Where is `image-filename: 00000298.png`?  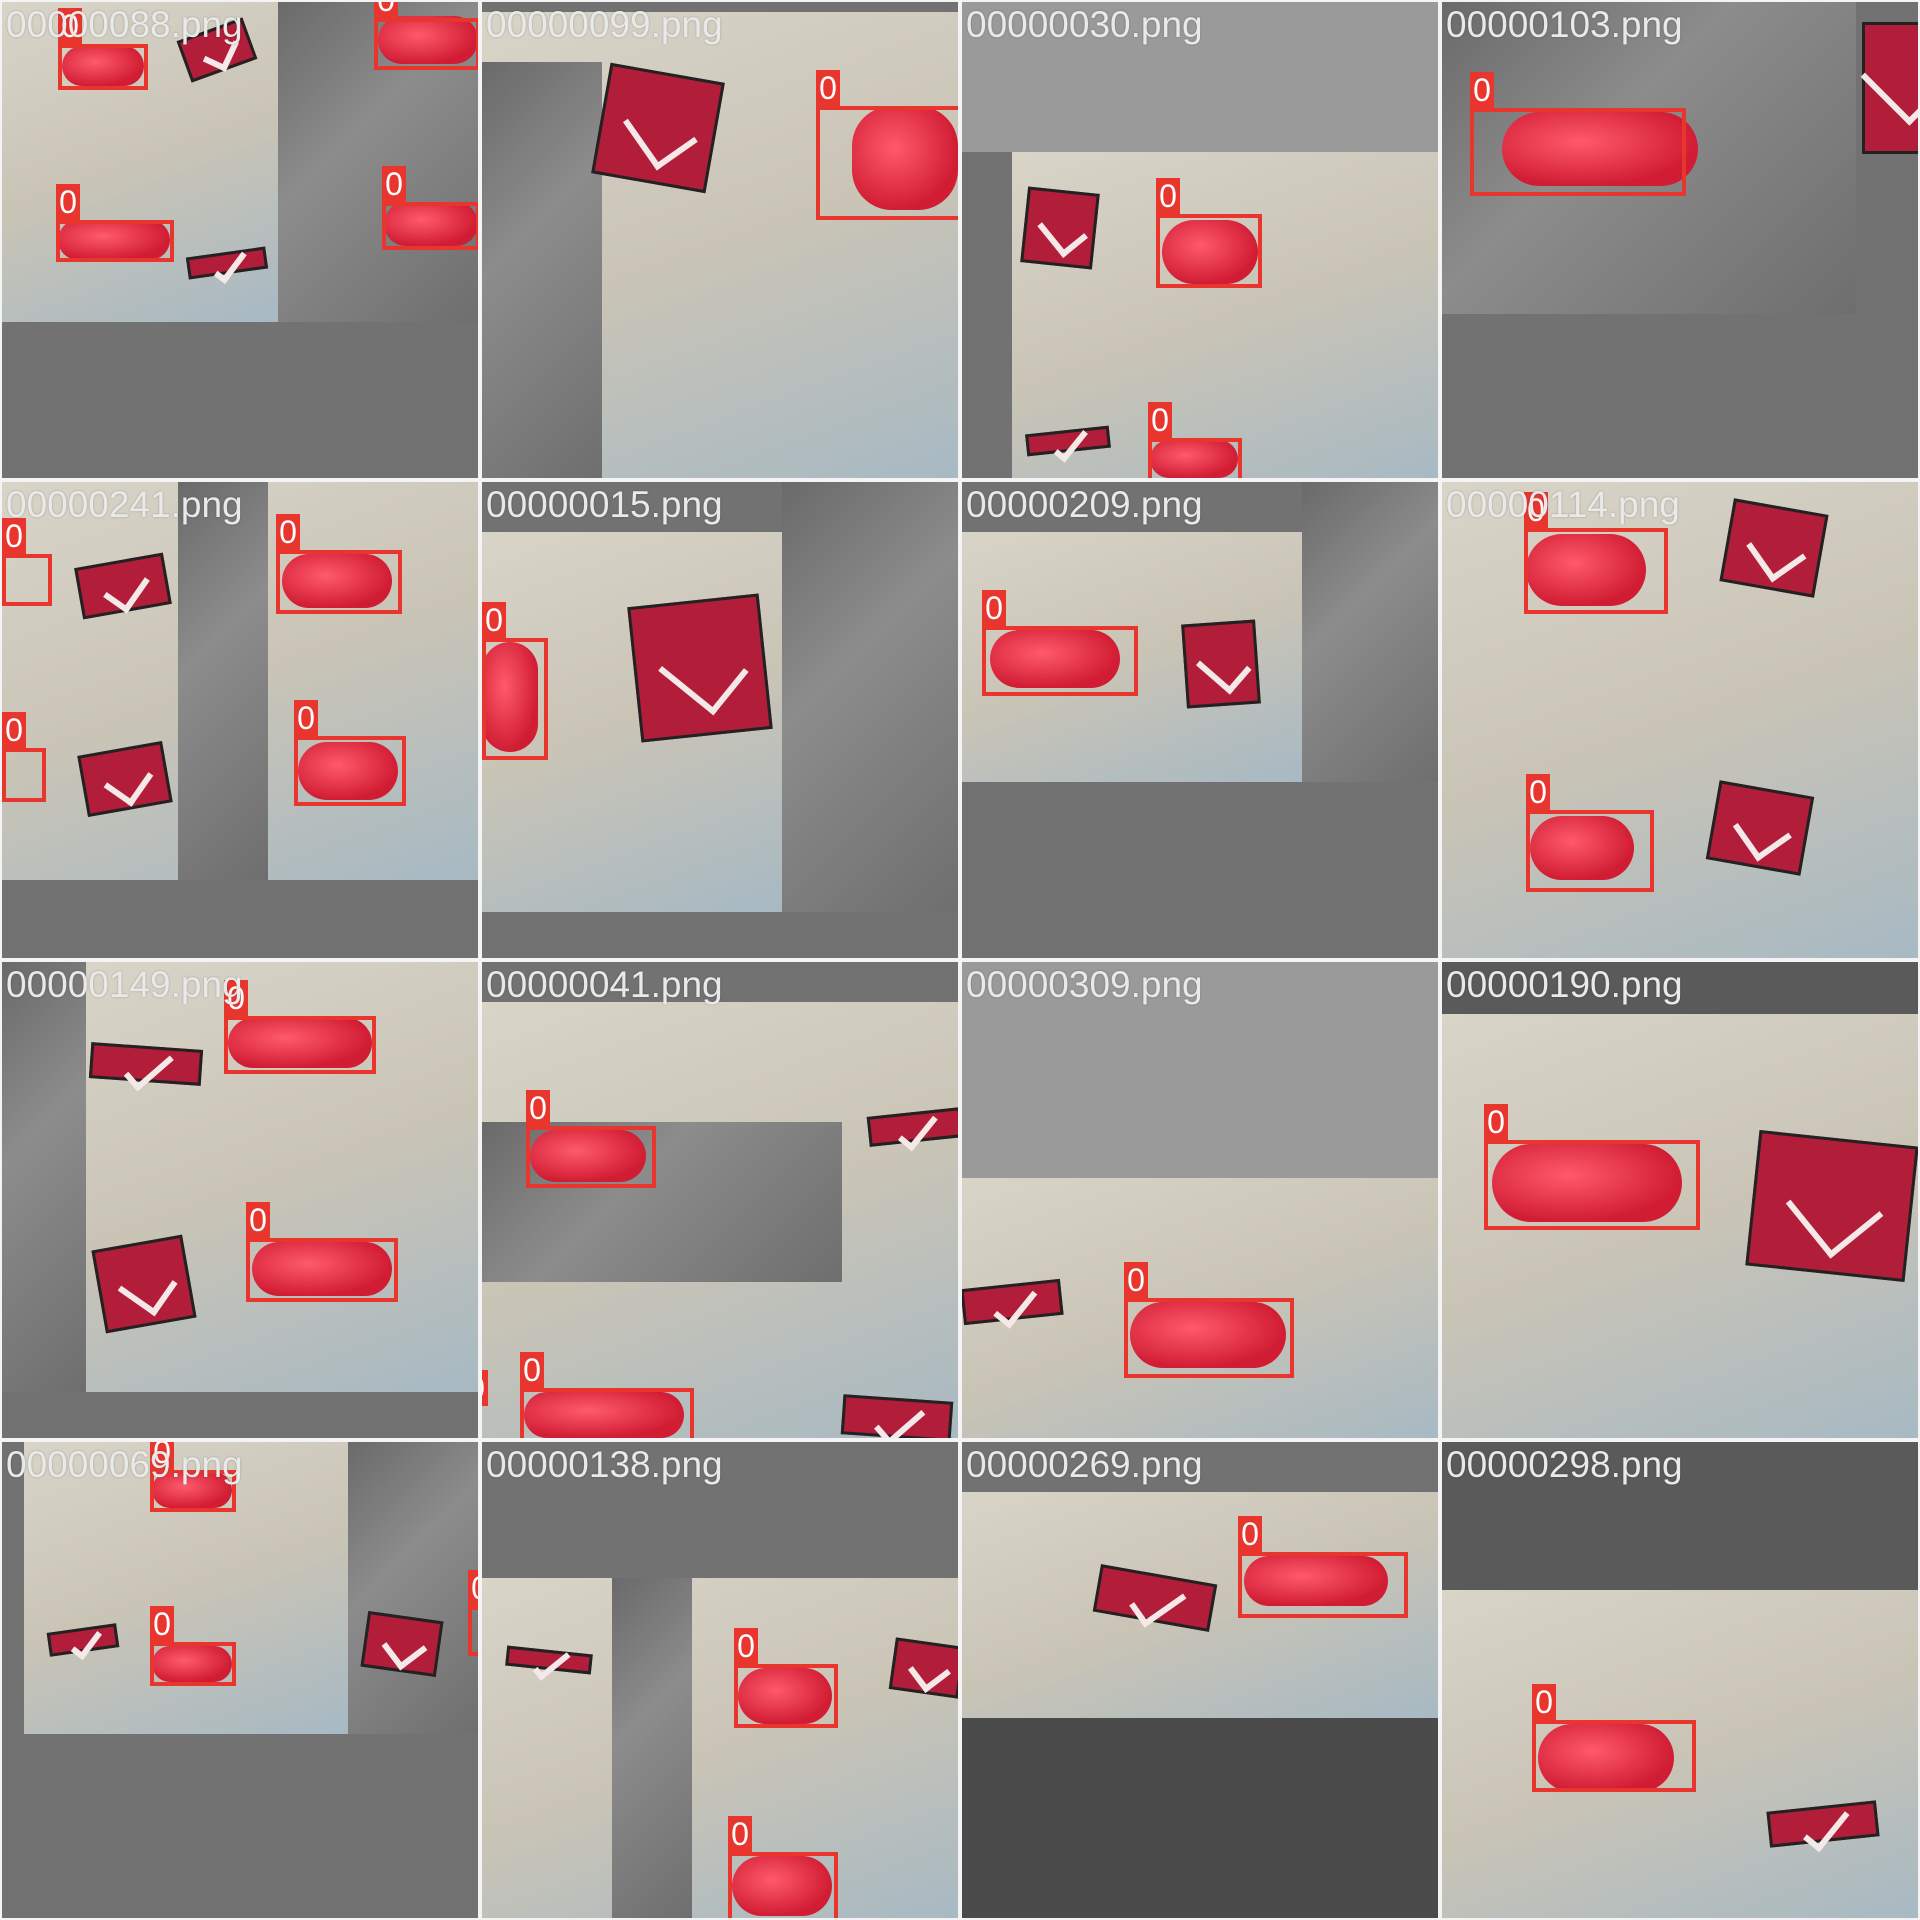 image-filename: 00000298.png is located at coordinates (1564, 1464).